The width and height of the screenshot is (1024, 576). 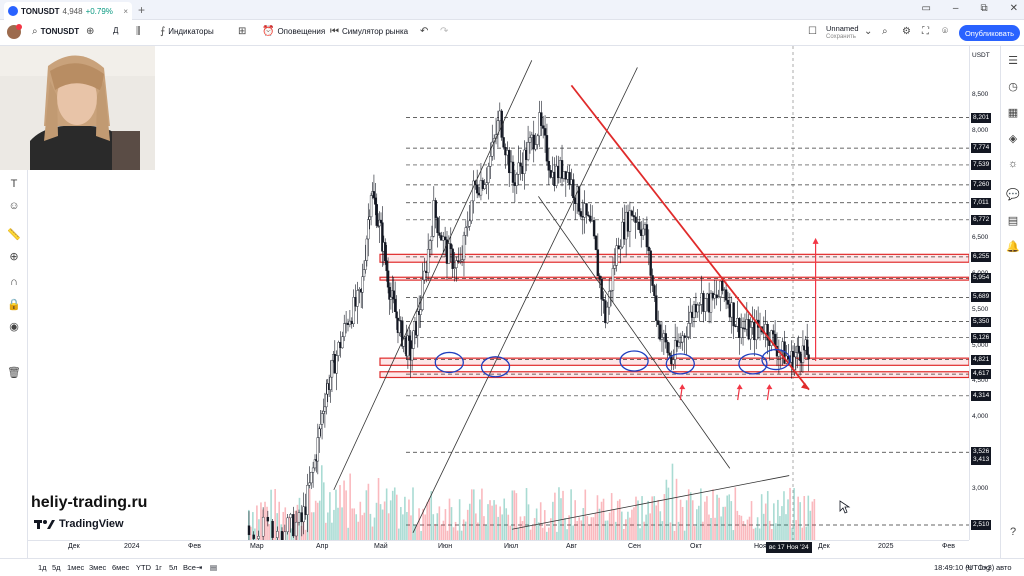 I want to click on undo-button: ↶, so click(x=424, y=31).